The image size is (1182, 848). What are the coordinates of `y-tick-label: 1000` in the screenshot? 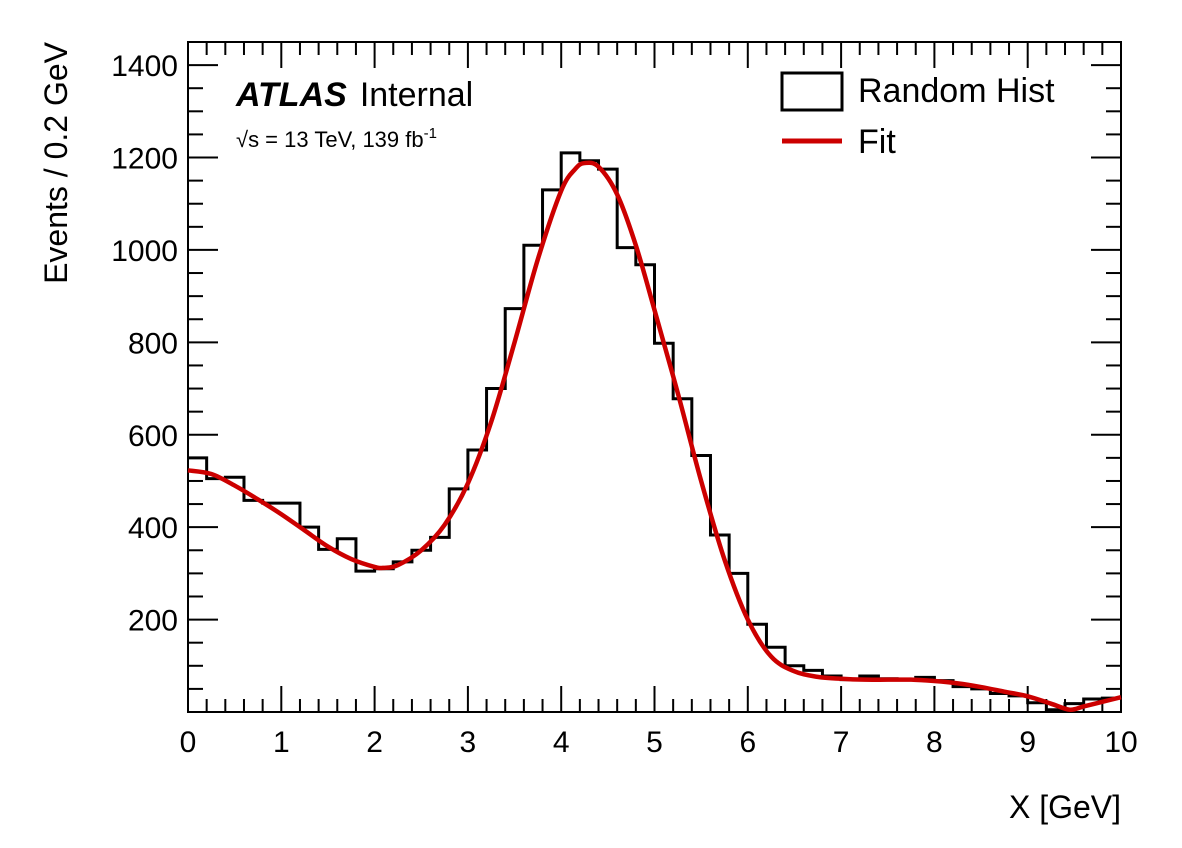 It's located at (144, 251).